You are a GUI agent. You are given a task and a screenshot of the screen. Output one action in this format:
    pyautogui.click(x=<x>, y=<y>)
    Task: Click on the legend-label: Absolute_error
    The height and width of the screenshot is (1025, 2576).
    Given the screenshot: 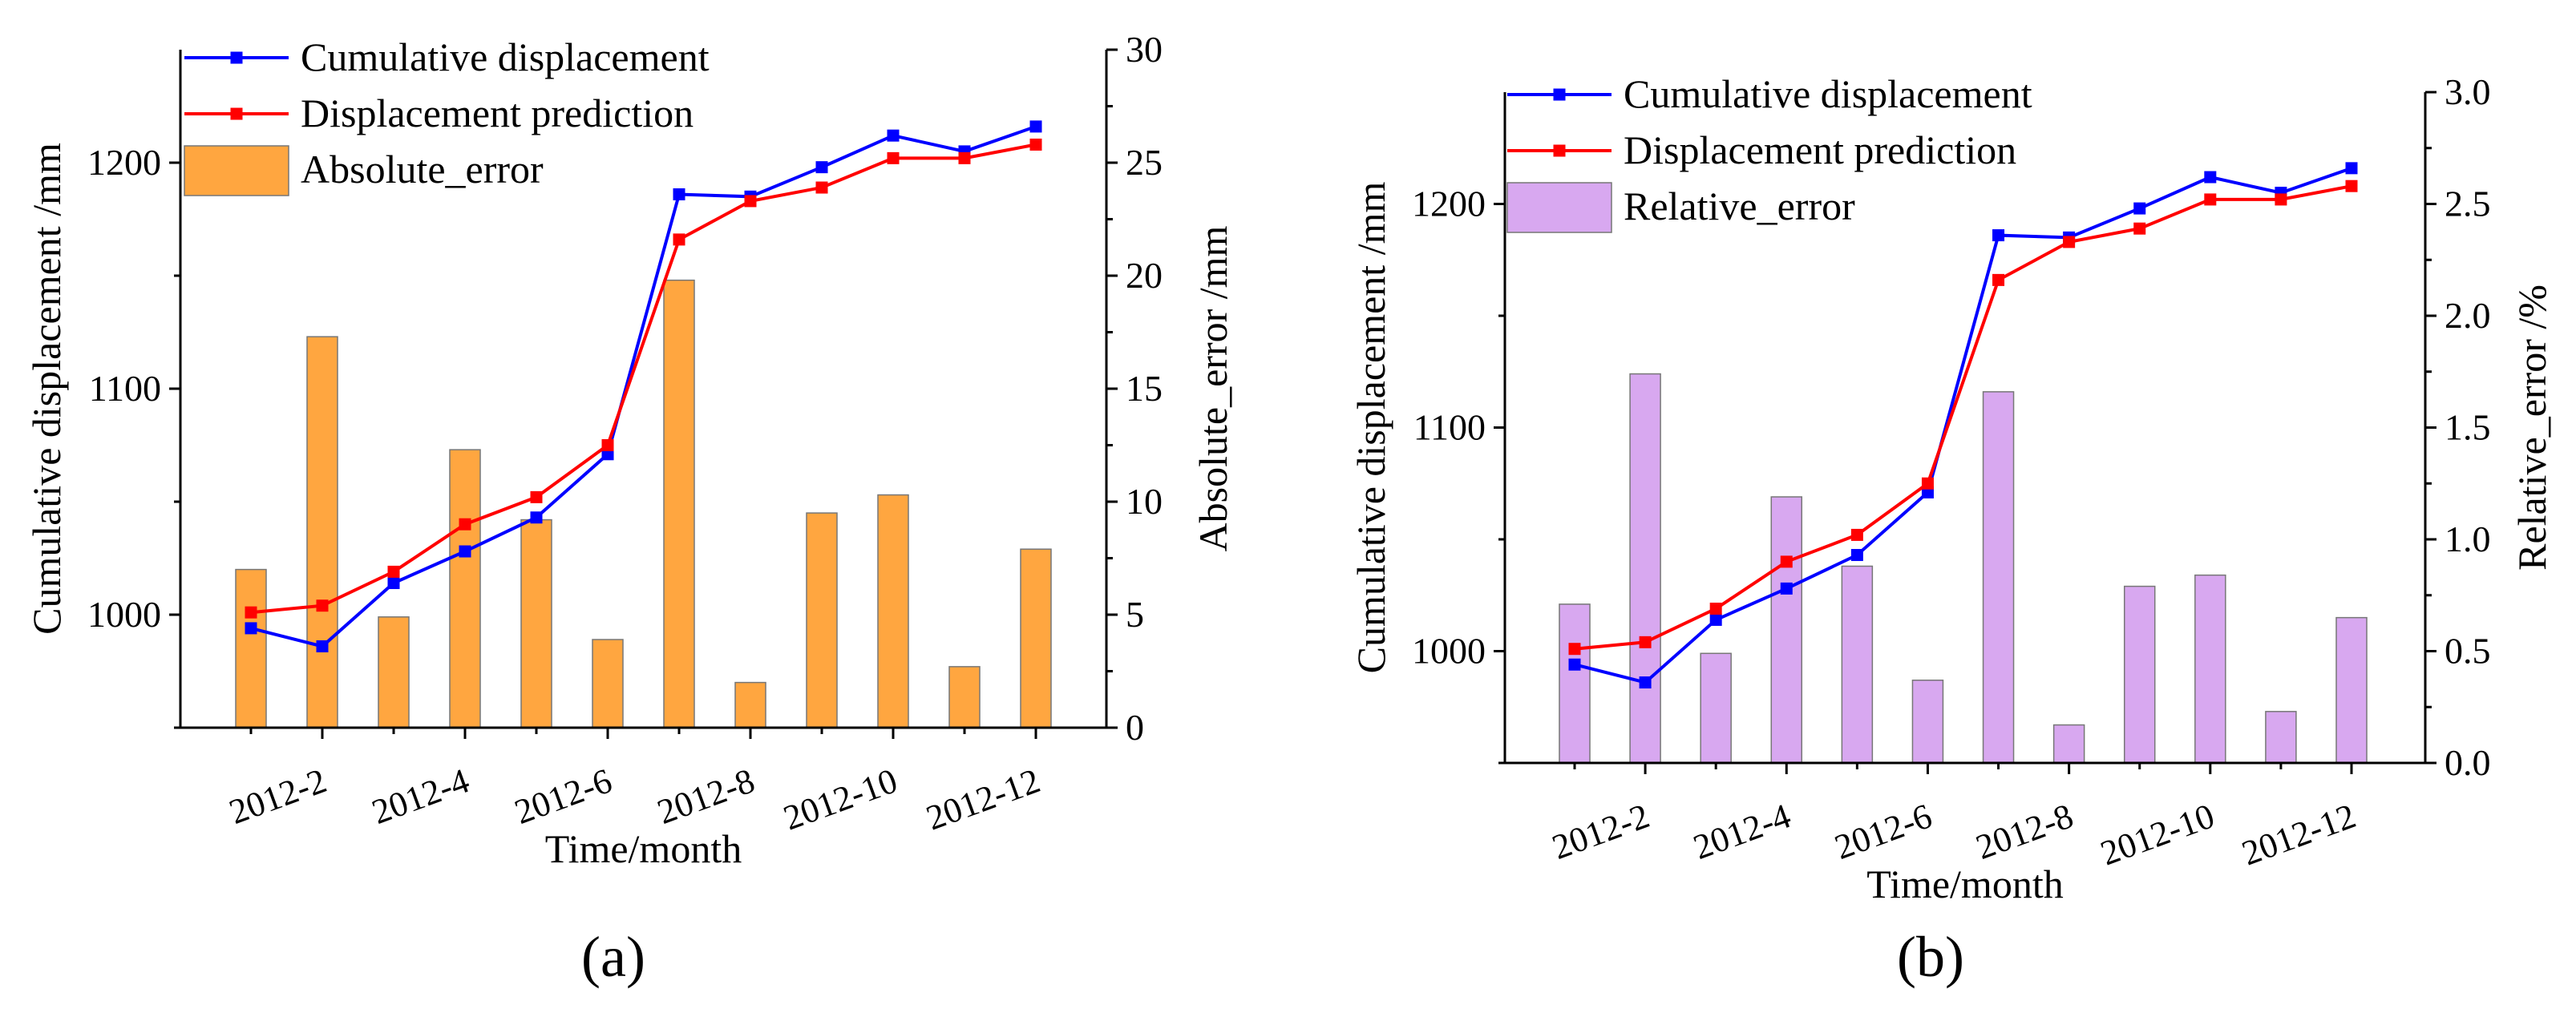 What is the action you would take?
    pyautogui.click(x=422, y=169)
    